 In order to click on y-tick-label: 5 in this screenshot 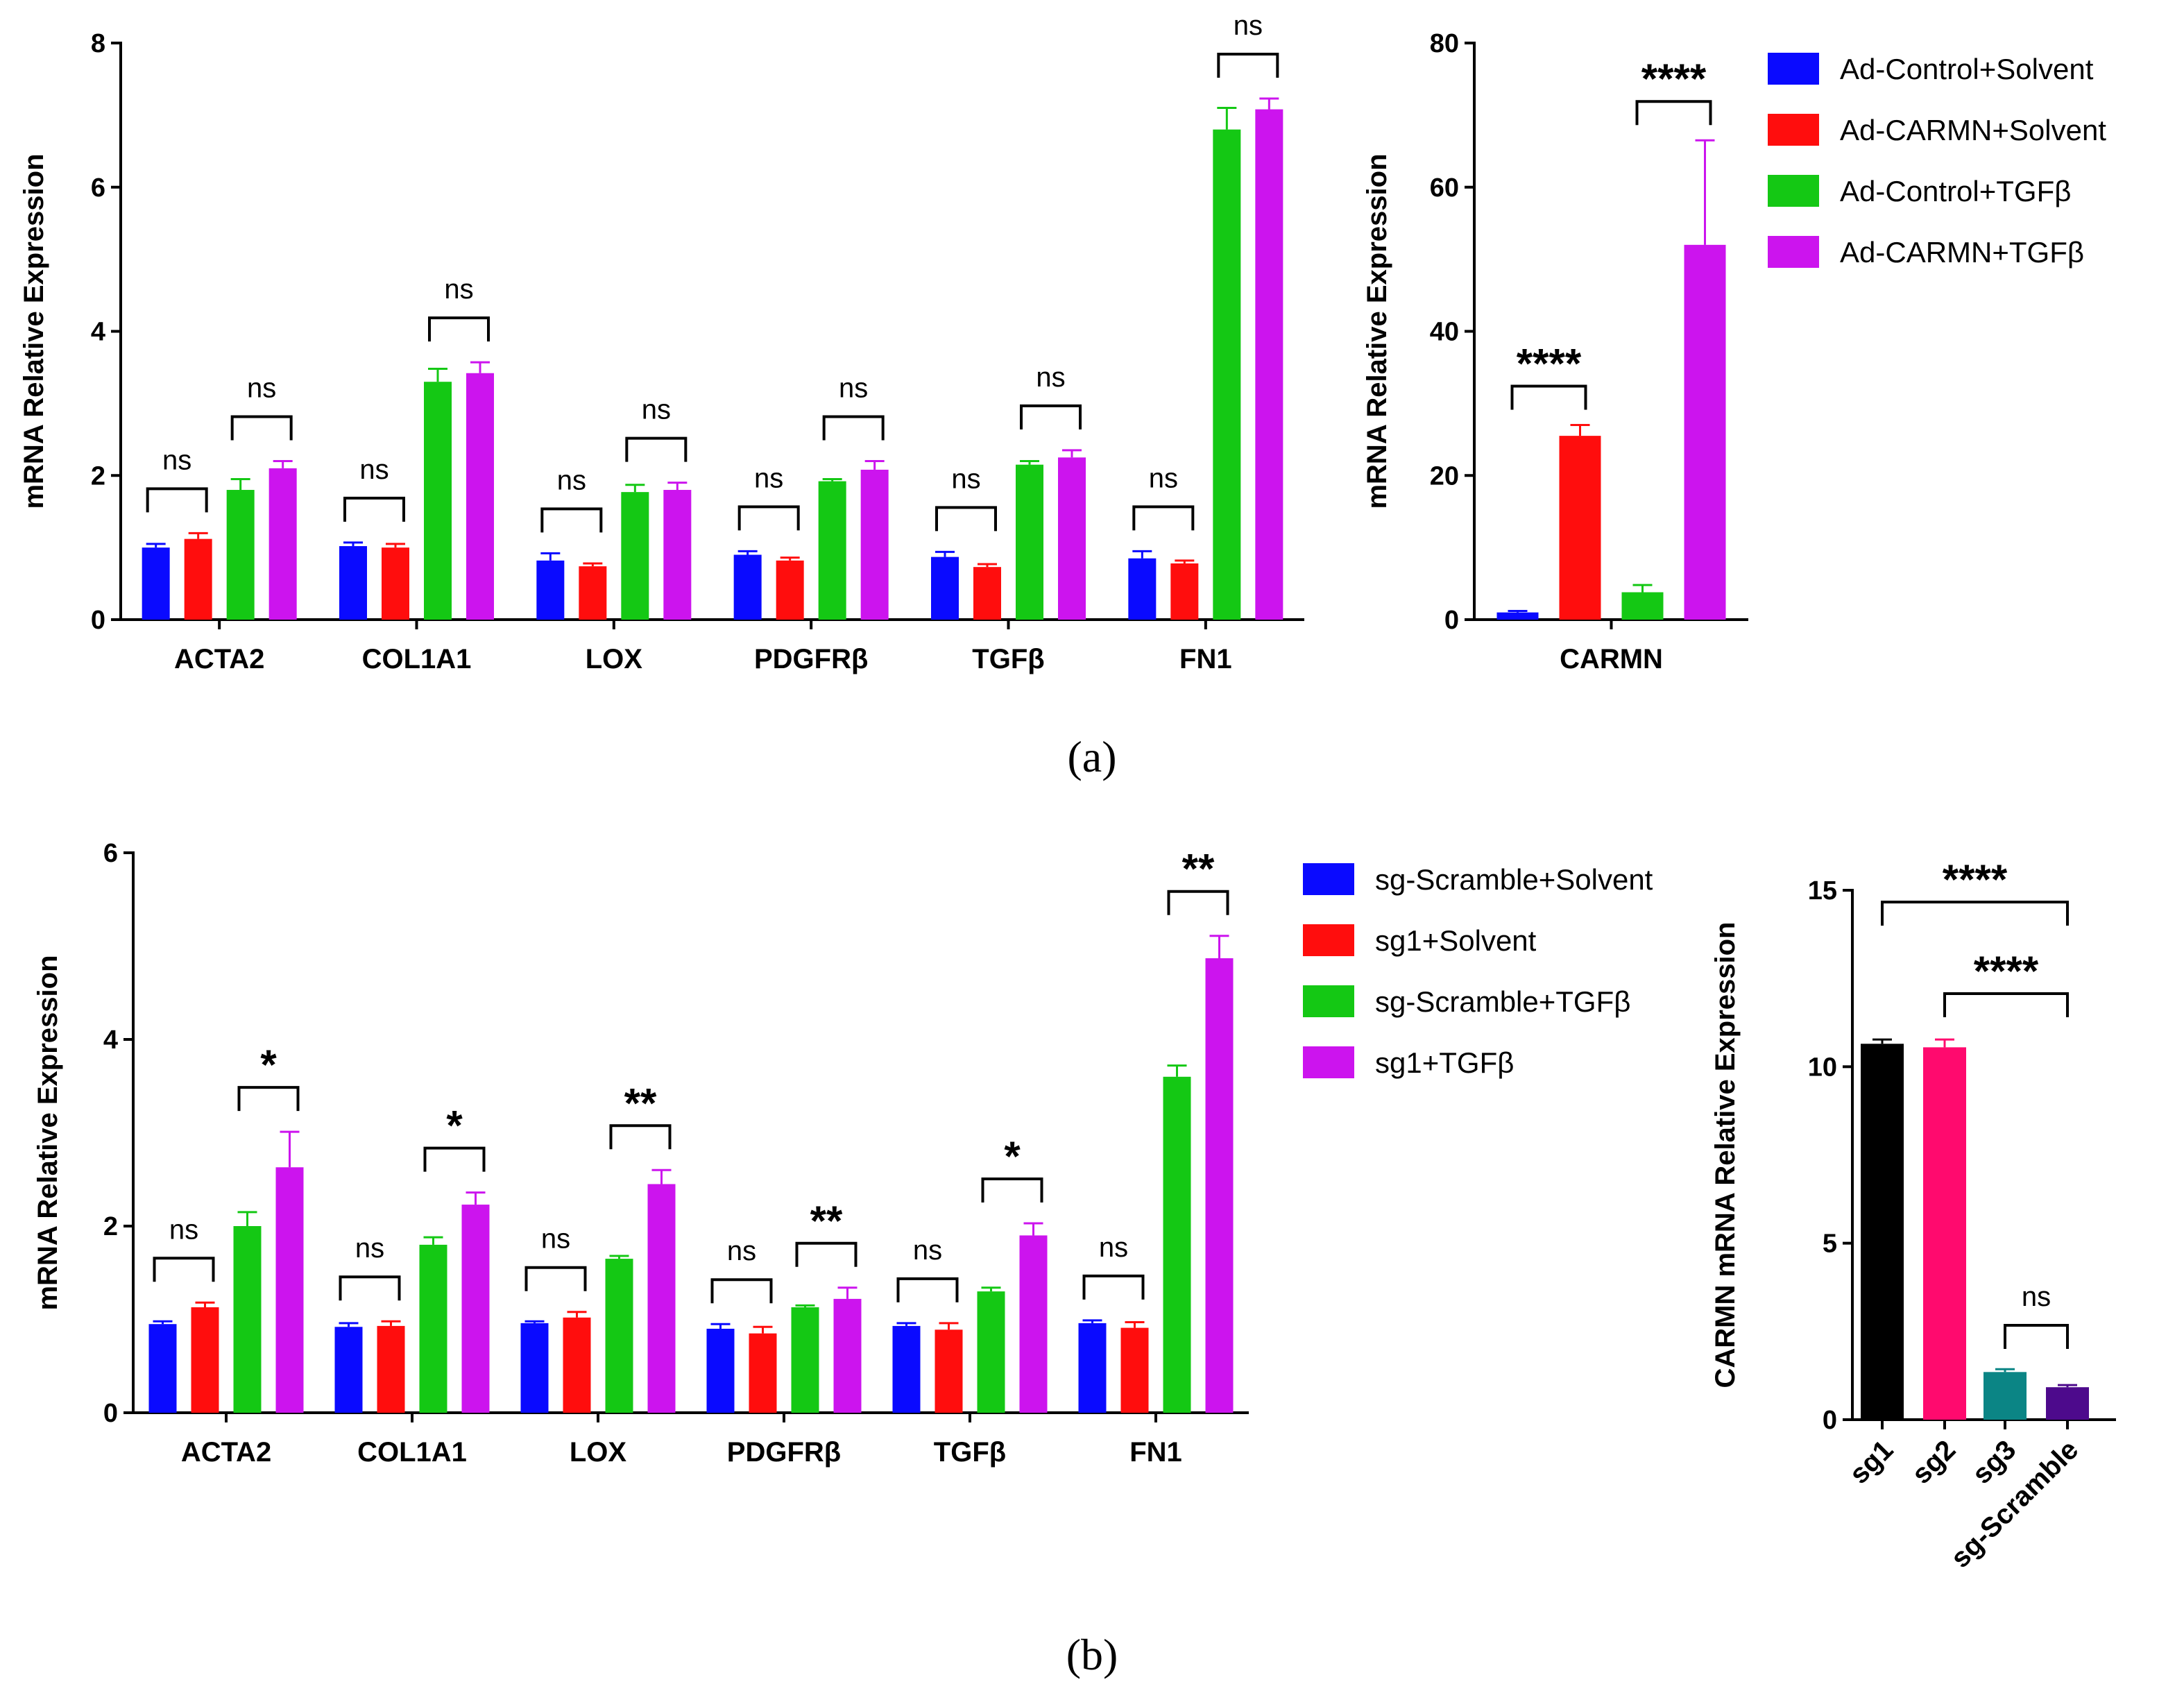, I will do `click(1830, 1244)`.